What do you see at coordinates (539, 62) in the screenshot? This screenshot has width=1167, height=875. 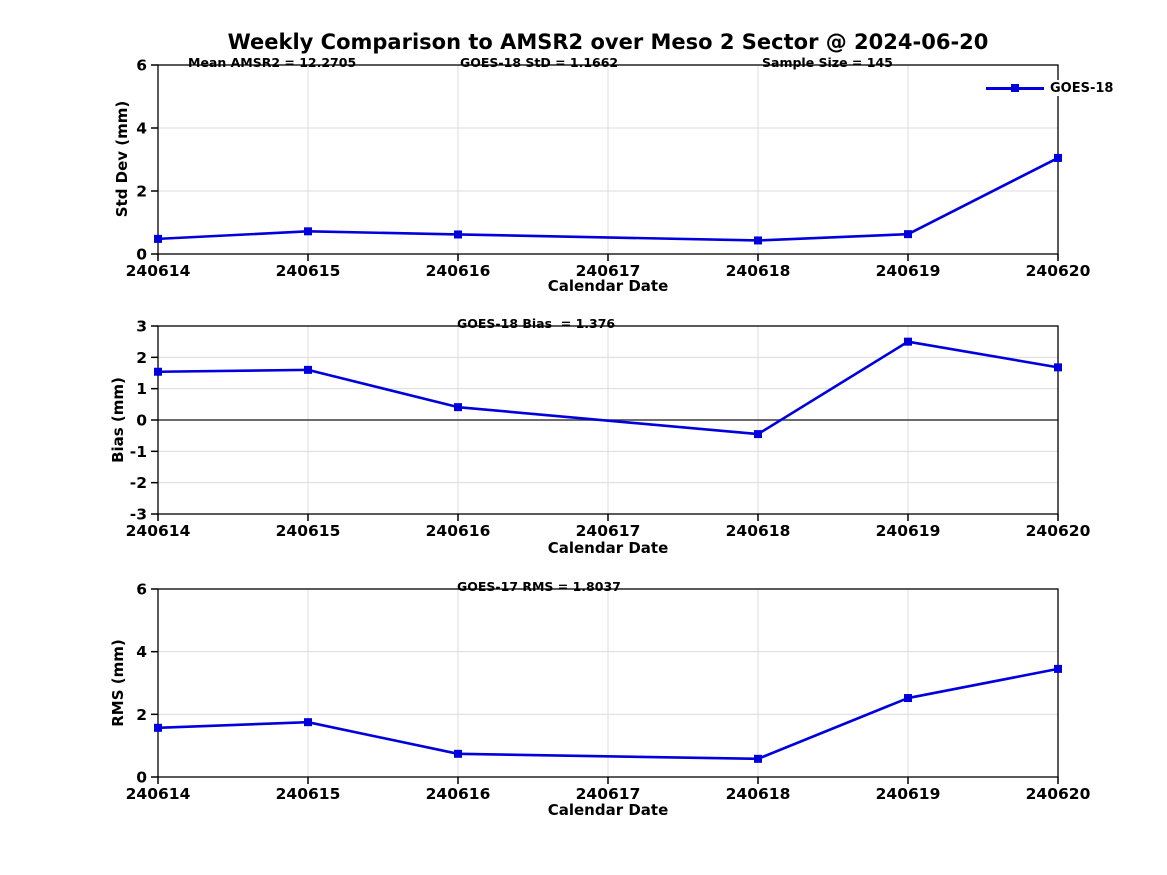 I see `goes18-std-annotation: GOES-18 StD = 1.1662` at bounding box center [539, 62].